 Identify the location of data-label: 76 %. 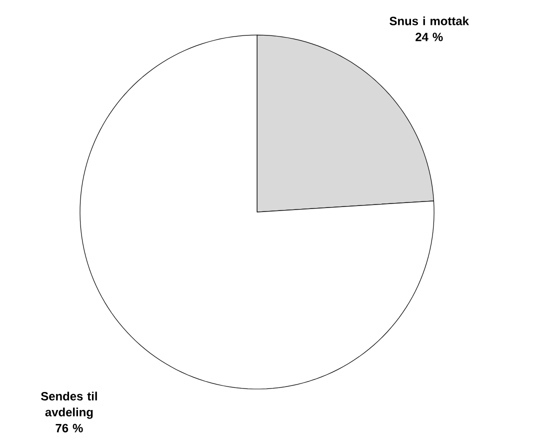
(69, 428).